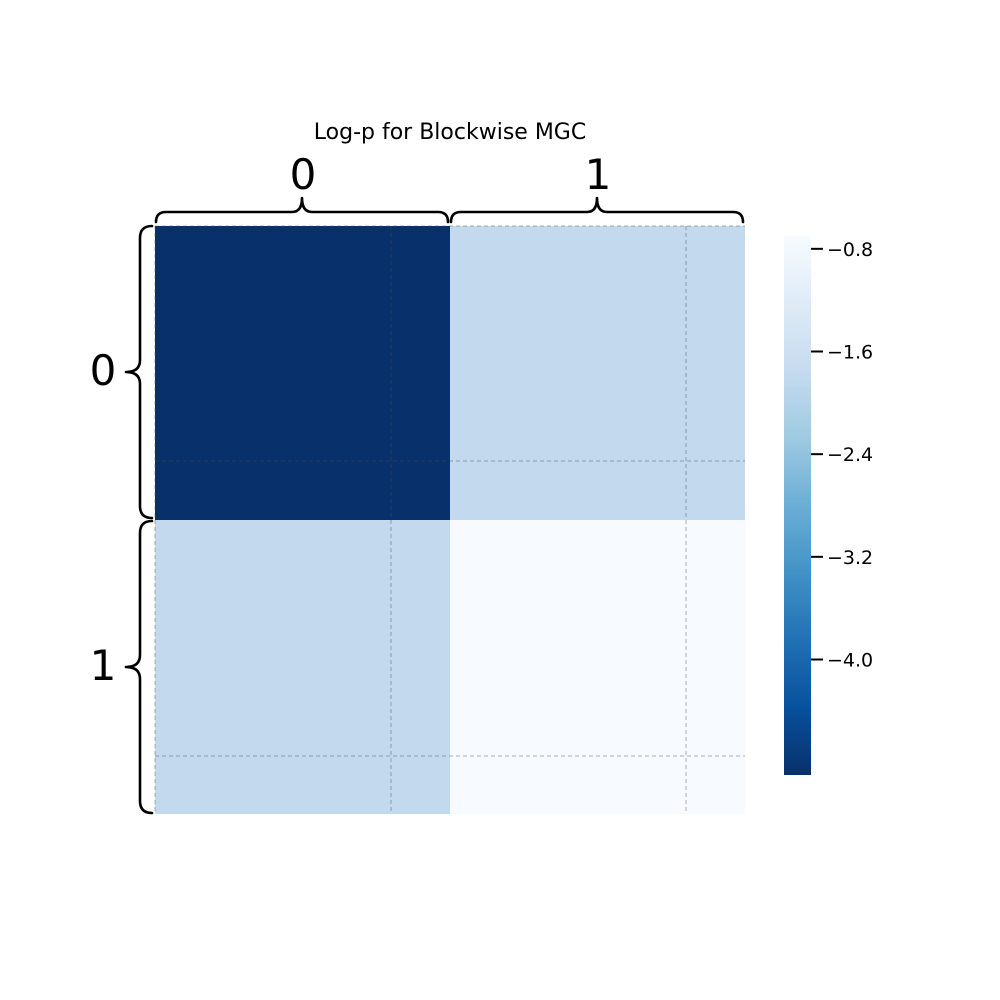  Describe the element at coordinates (850, 455) in the screenshot. I see `colorbar-tick-label-2: −2.4` at that location.